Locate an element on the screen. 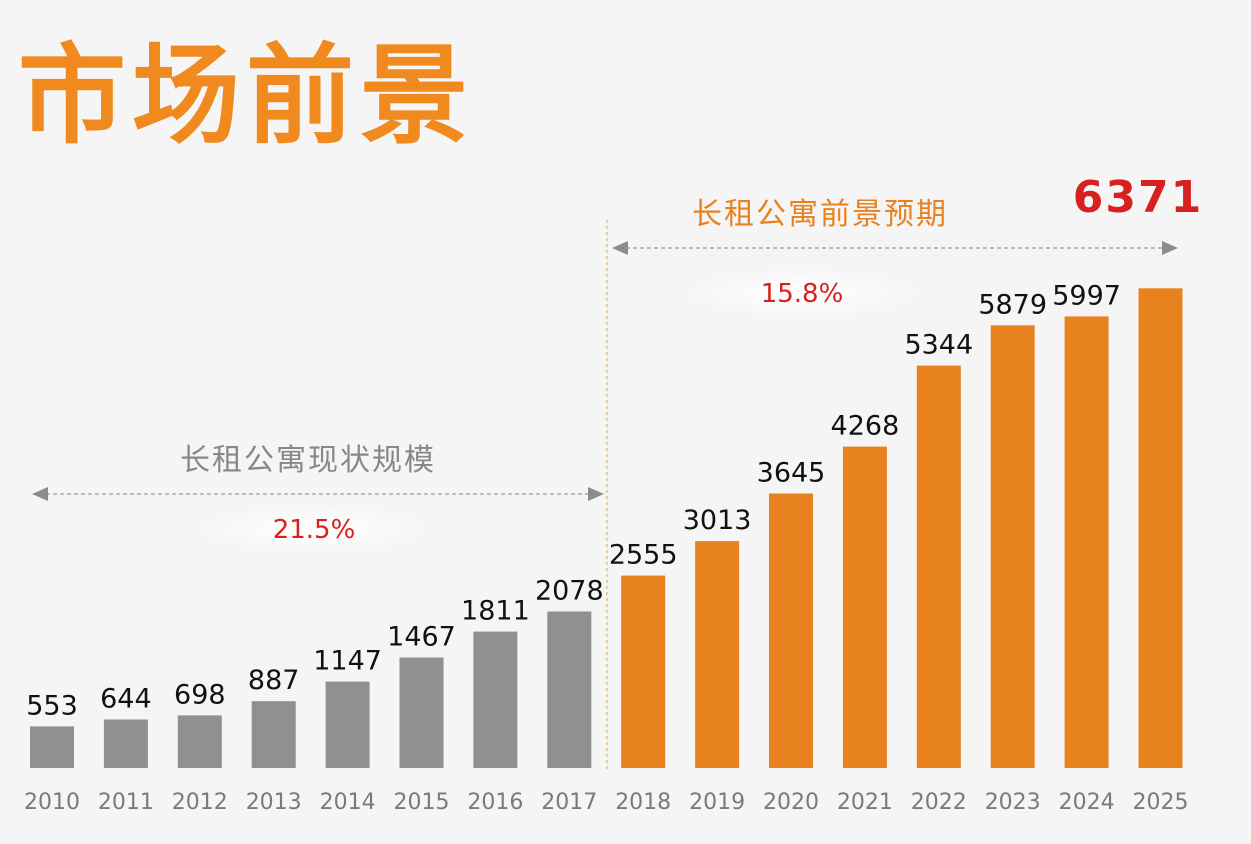  value-label-2018: 2555 is located at coordinates (643, 555).